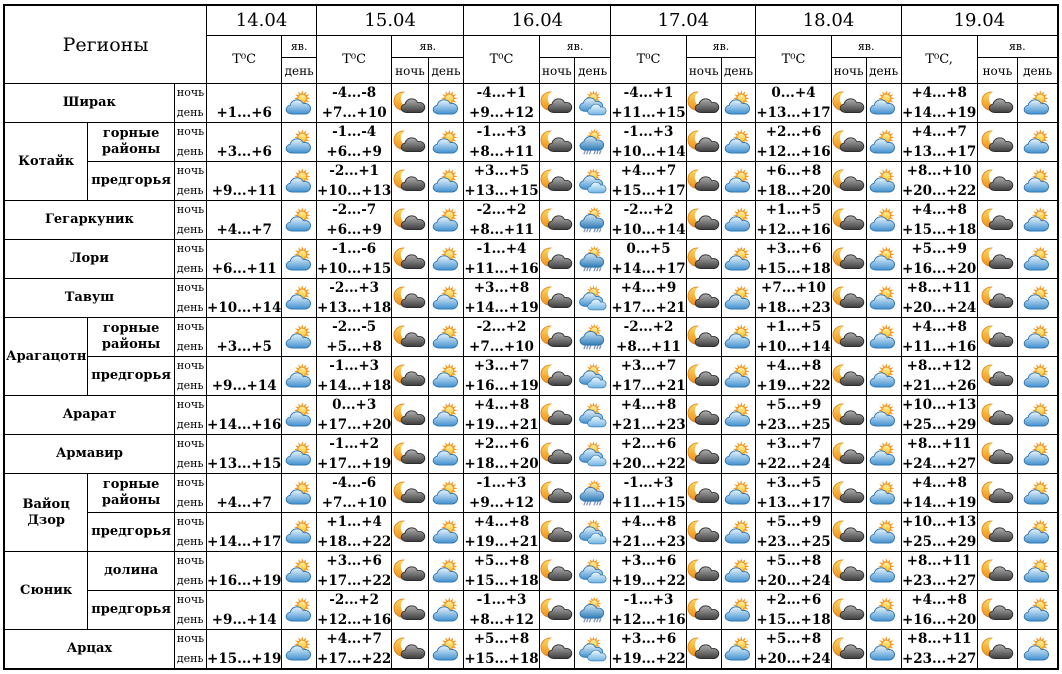  I want to click on day-temp: +20...+22, so click(648, 464).